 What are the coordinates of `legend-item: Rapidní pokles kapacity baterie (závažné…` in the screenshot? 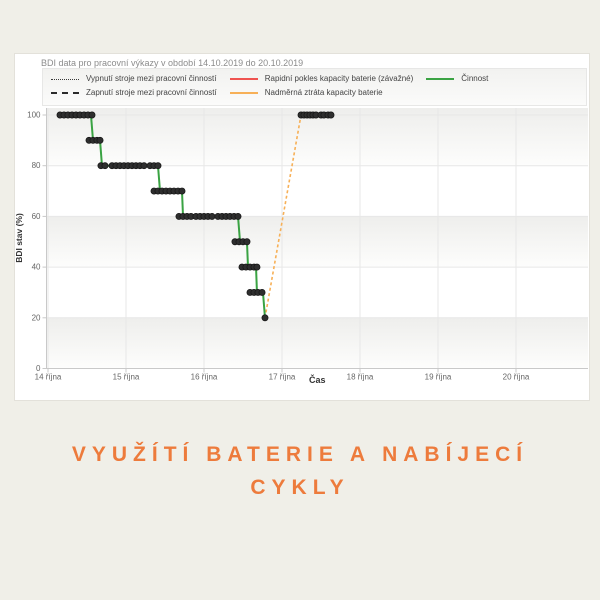 It's located at (321, 79).